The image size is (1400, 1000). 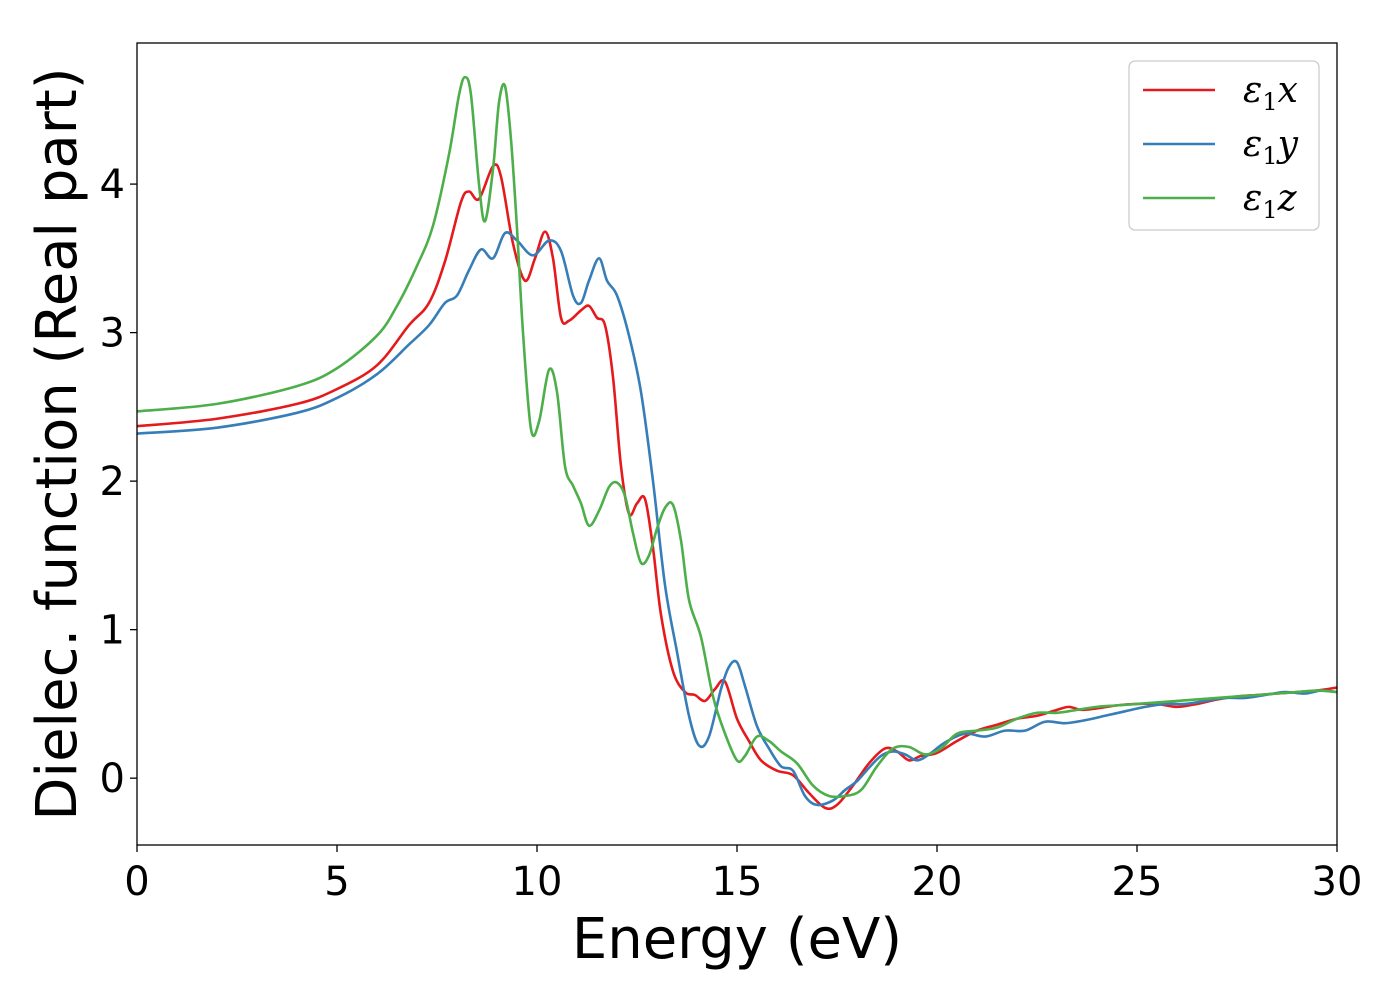 I want to click on y-axis-ticks: 0 1 2 3 4, so click(x=118, y=482).